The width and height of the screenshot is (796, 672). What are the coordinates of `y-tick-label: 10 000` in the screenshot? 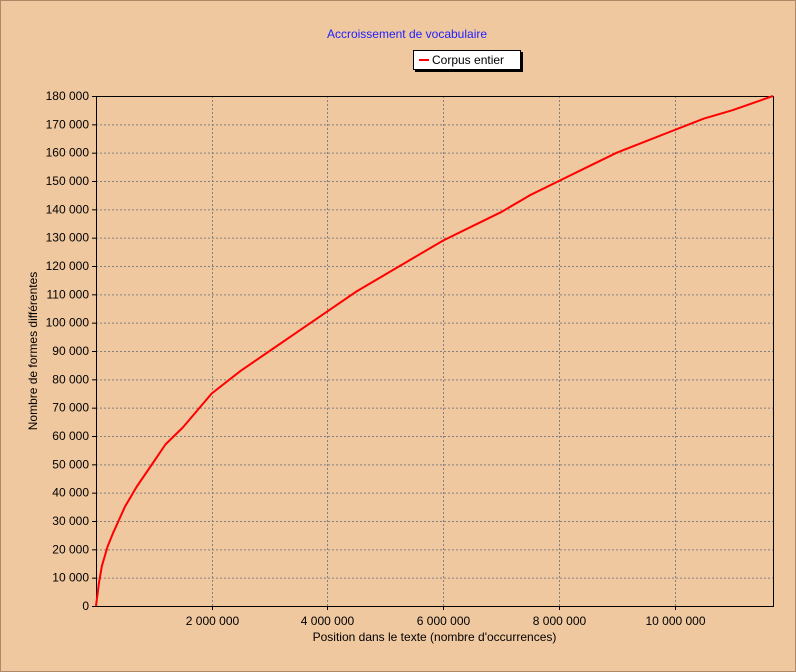 It's located at (70, 578).